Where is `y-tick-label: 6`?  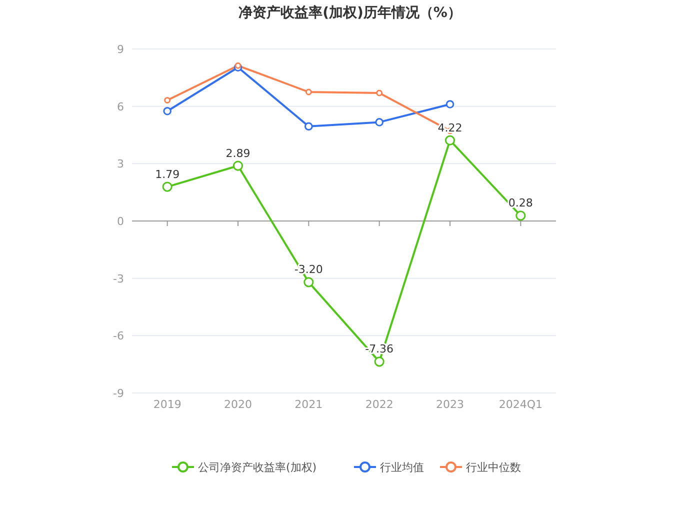
y-tick-label: 6 is located at coordinates (120, 107).